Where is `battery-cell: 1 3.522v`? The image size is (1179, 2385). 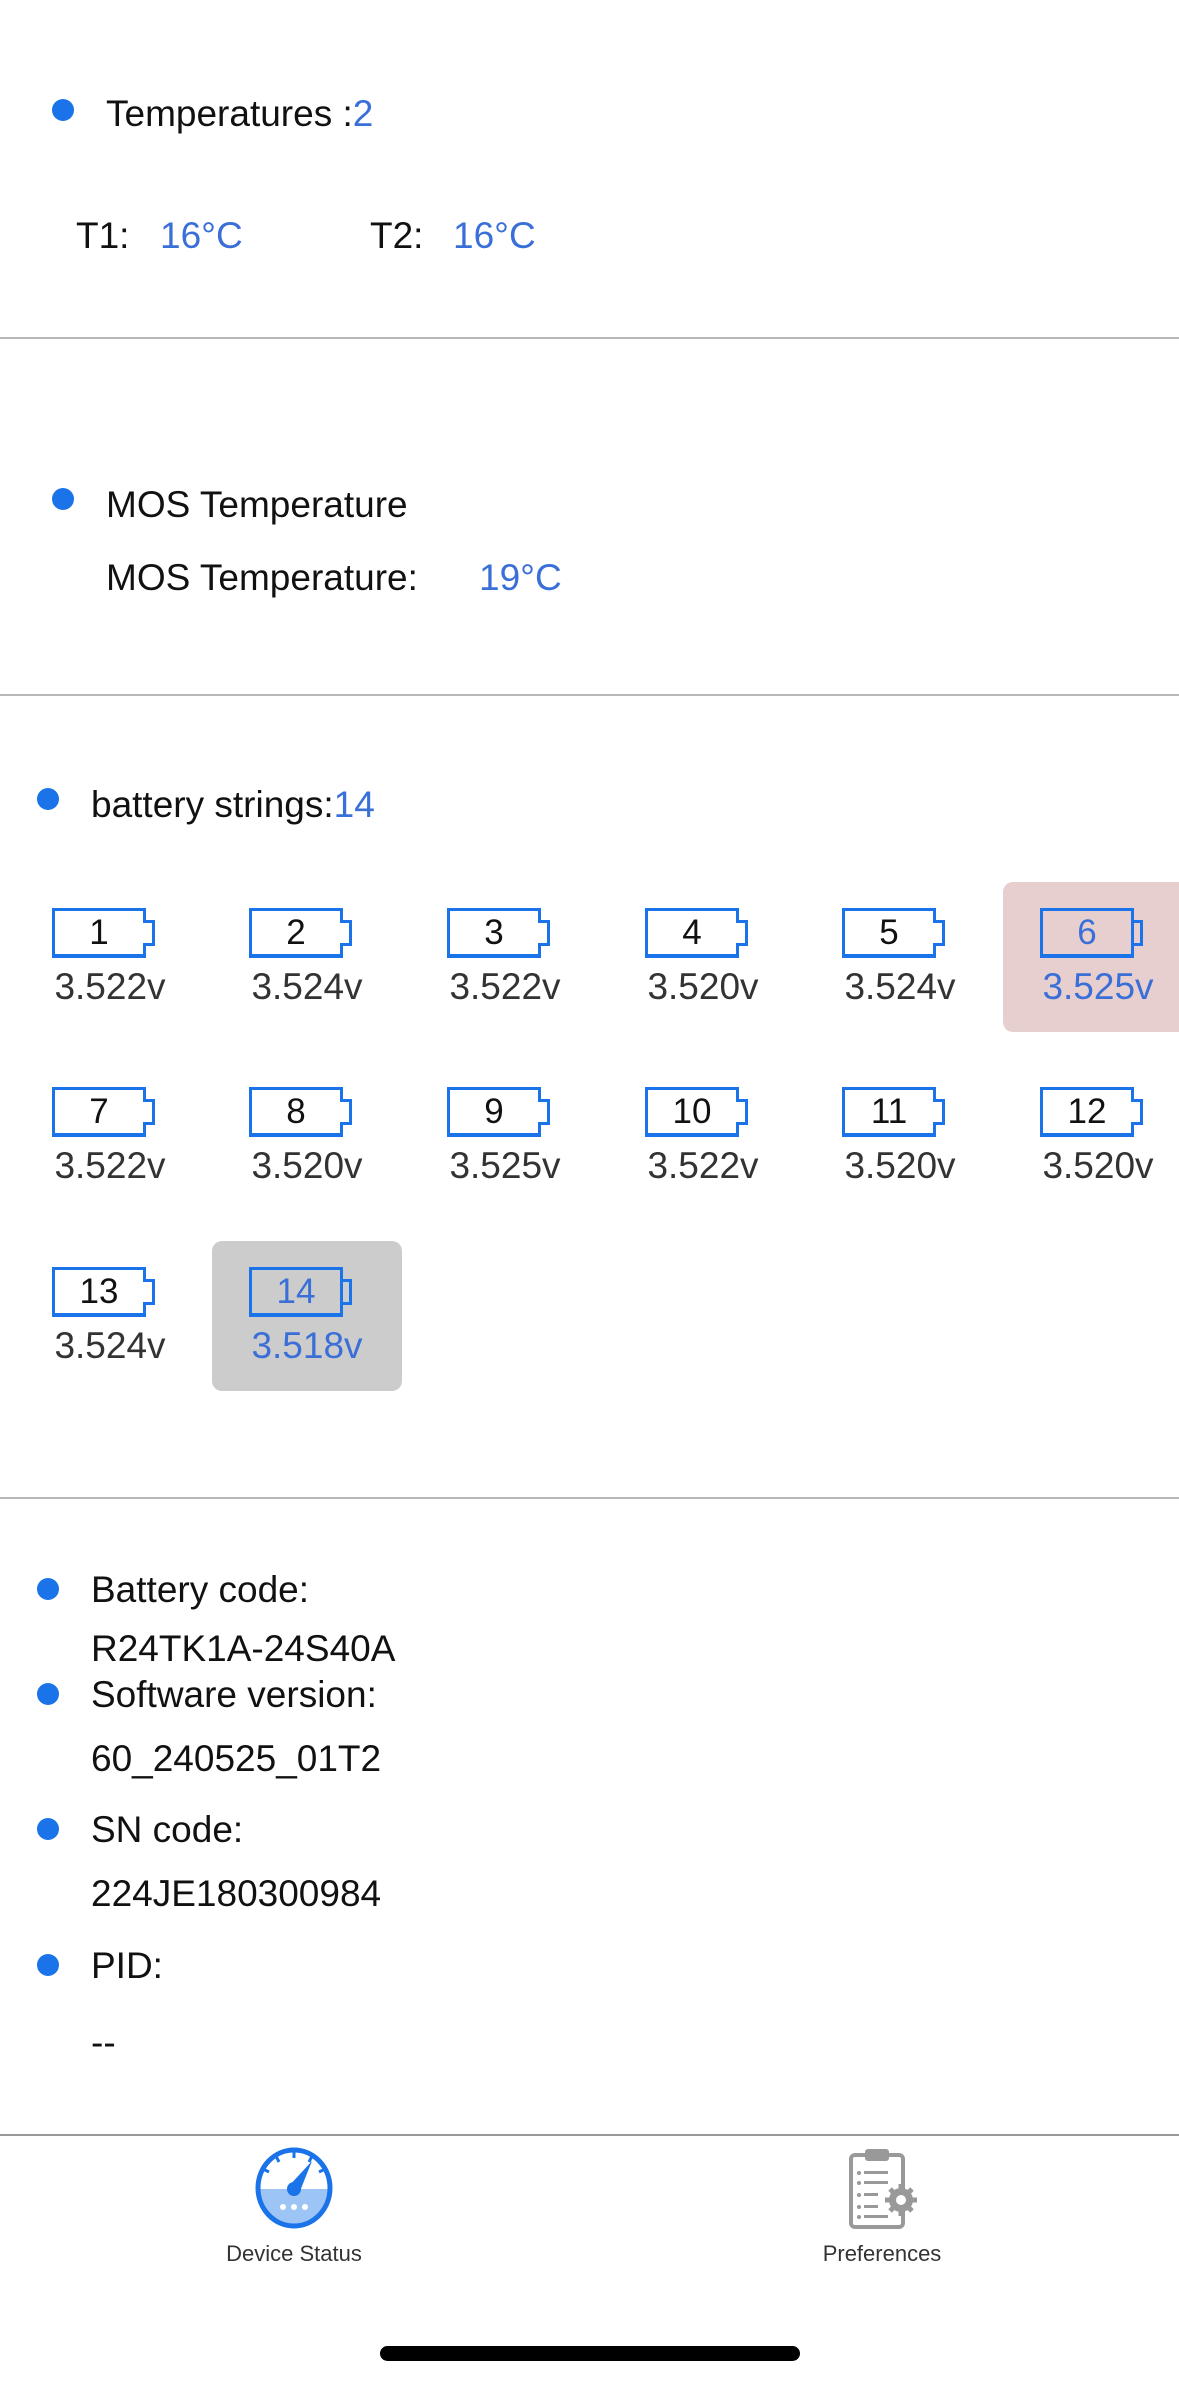
battery-cell: 1 3.522v is located at coordinates (110, 957).